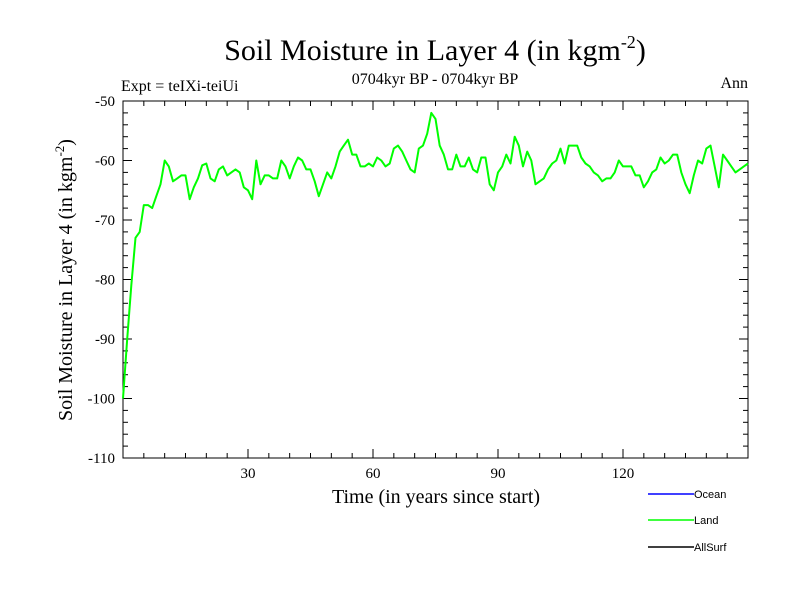 The height and width of the screenshot is (600, 800). What do you see at coordinates (706, 521) in the screenshot?
I see `legend-label-land: Land` at bounding box center [706, 521].